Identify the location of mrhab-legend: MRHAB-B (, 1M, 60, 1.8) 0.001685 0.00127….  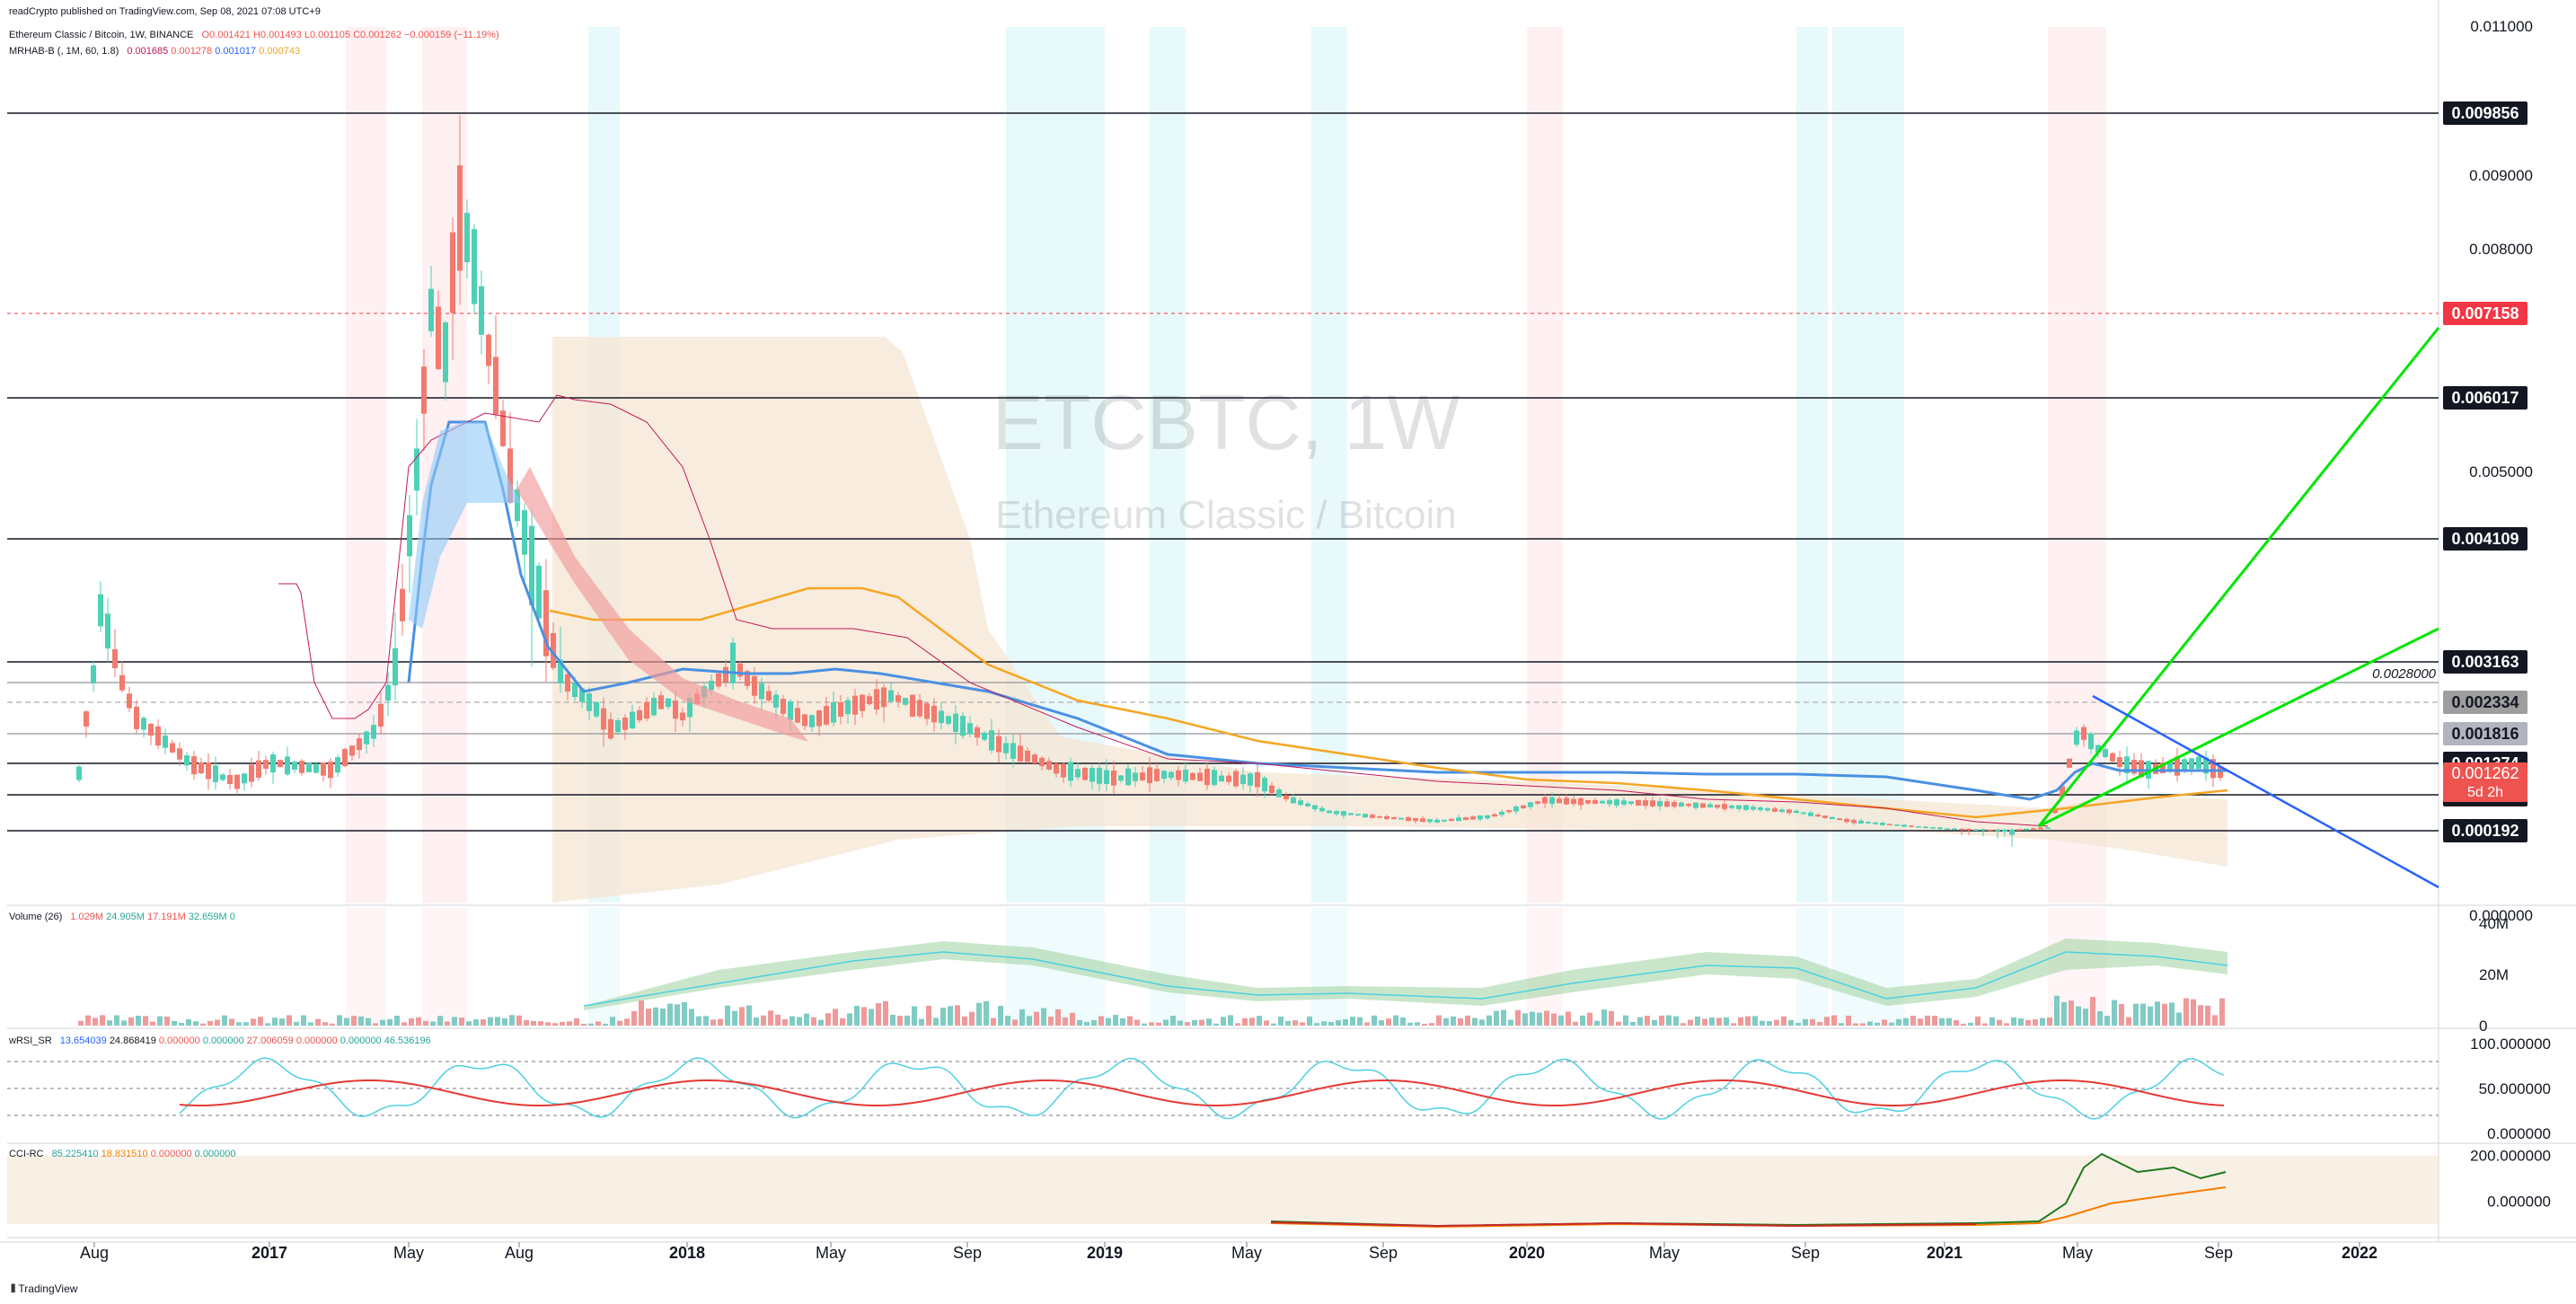
(154, 51).